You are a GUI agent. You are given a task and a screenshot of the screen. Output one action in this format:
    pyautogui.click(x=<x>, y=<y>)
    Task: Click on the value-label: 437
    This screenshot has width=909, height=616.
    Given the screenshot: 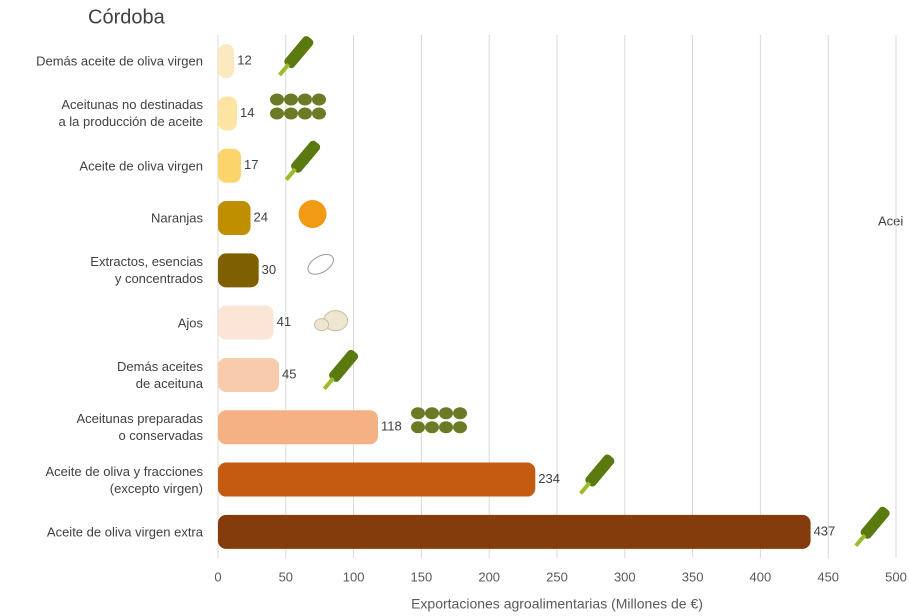 What is the action you would take?
    pyautogui.click(x=825, y=530)
    